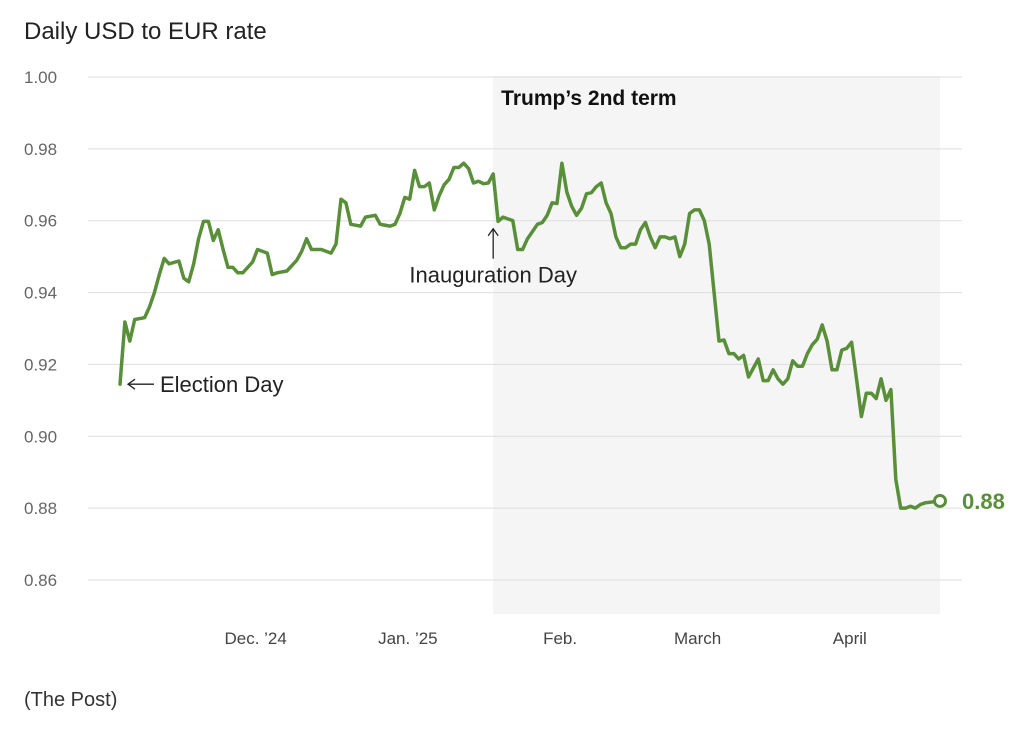 This screenshot has width=1026, height=732. What do you see at coordinates (351, 312) in the screenshot?
I see `annotations: Election Day Inauguration Day` at bounding box center [351, 312].